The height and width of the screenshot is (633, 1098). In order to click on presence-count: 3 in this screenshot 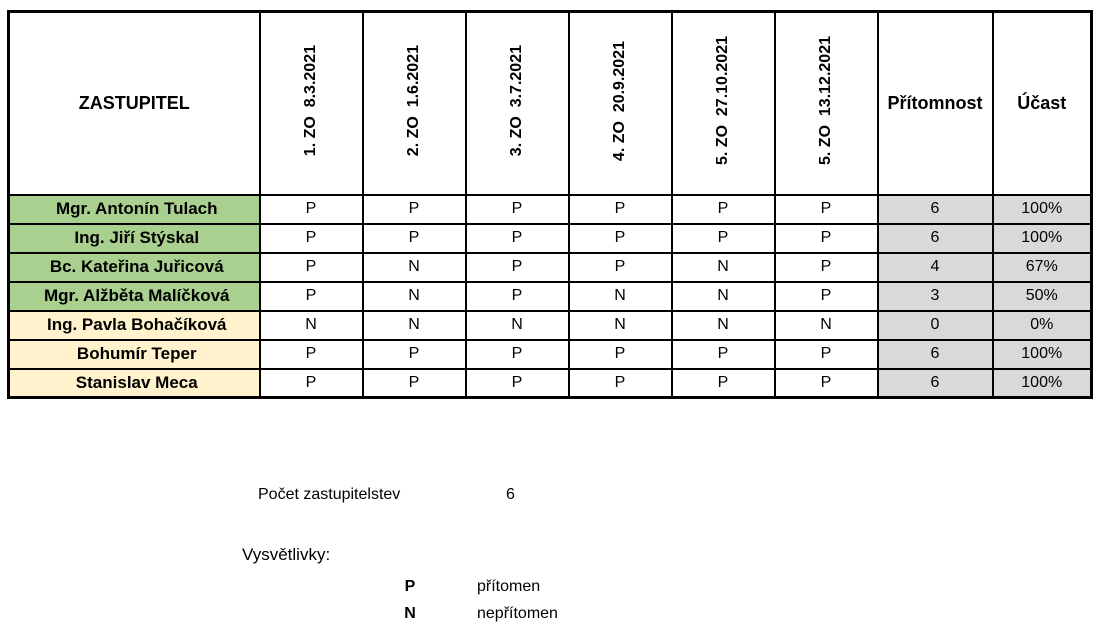, I will do `click(935, 296)`.